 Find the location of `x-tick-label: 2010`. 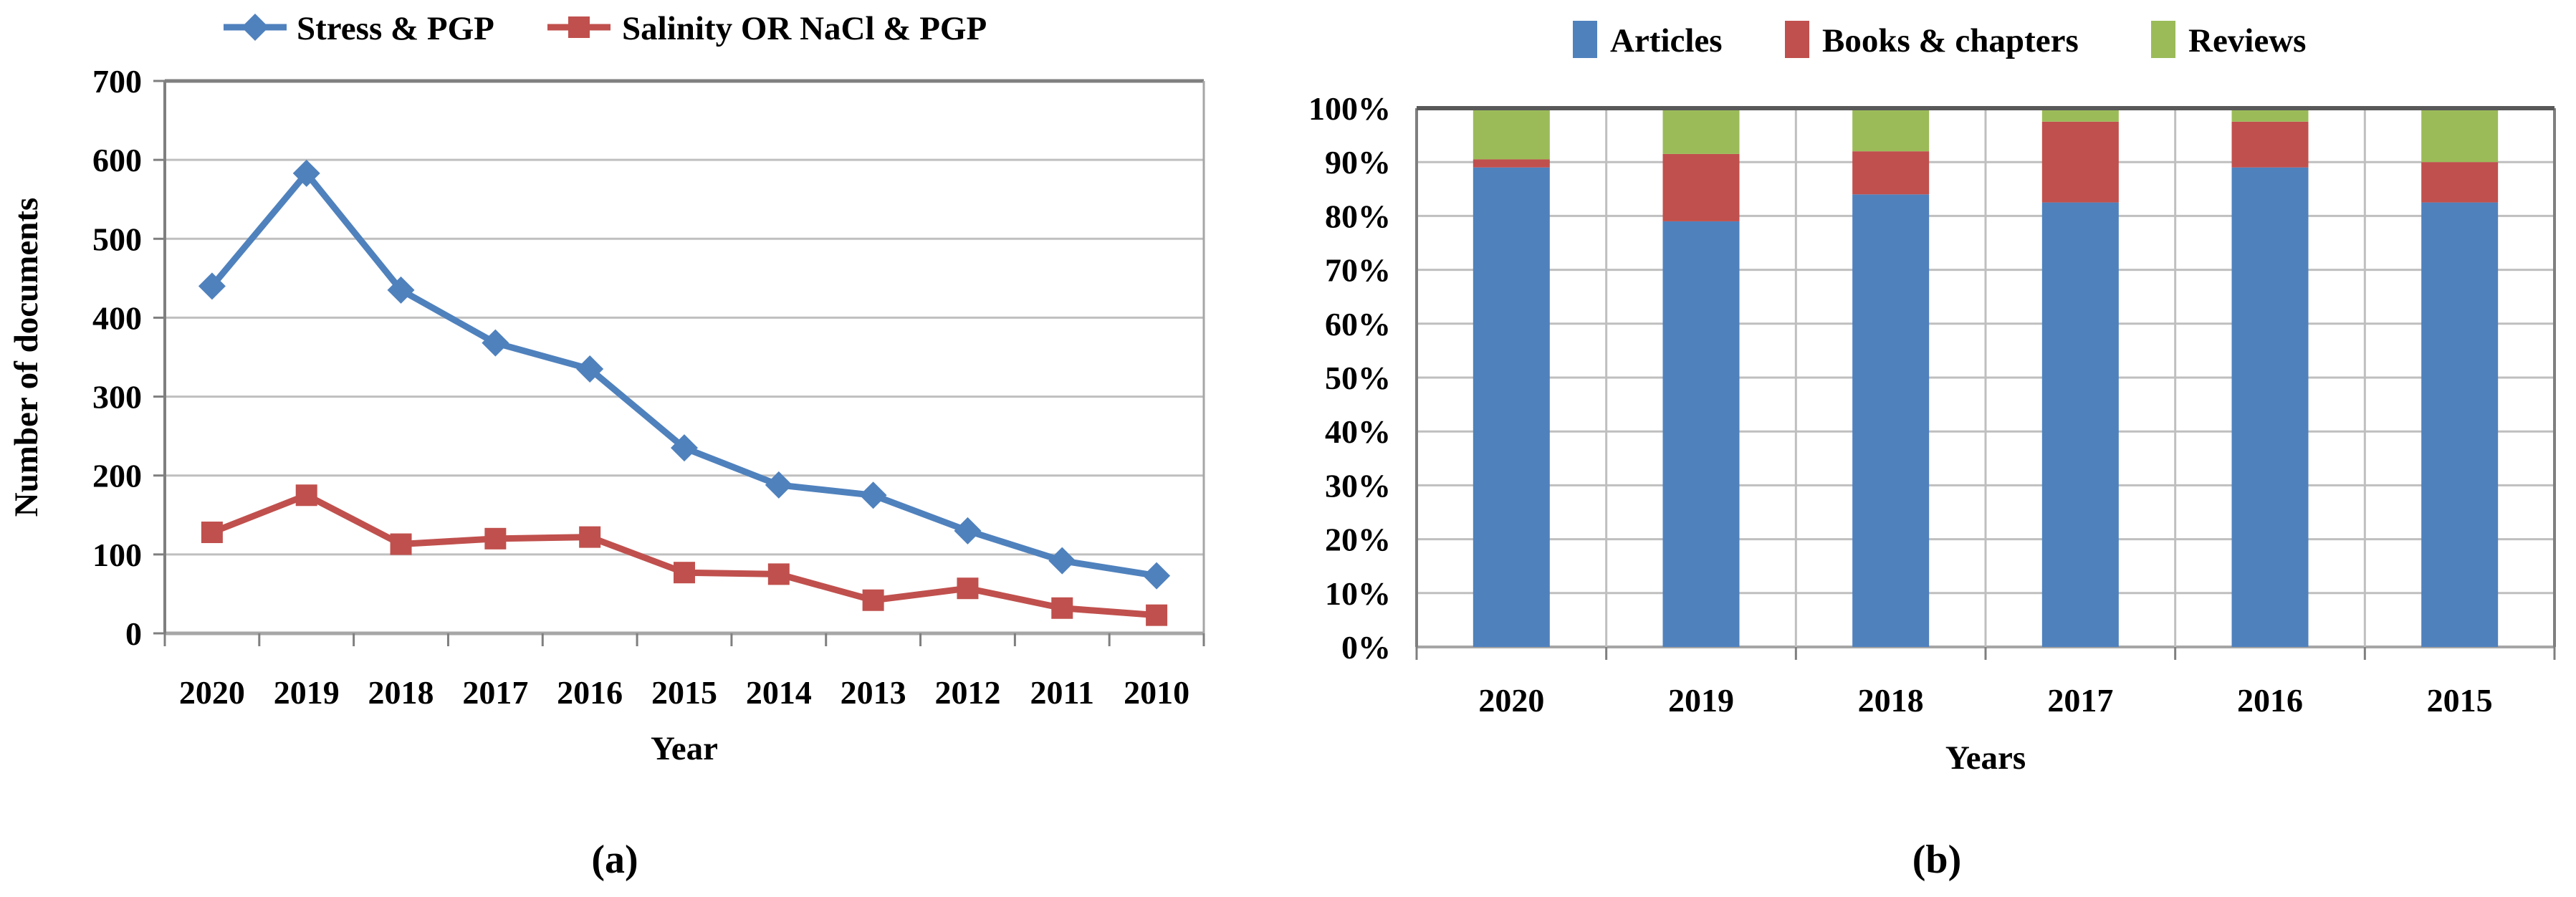

x-tick-label: 2010 is located at coordinates (1156, 692).